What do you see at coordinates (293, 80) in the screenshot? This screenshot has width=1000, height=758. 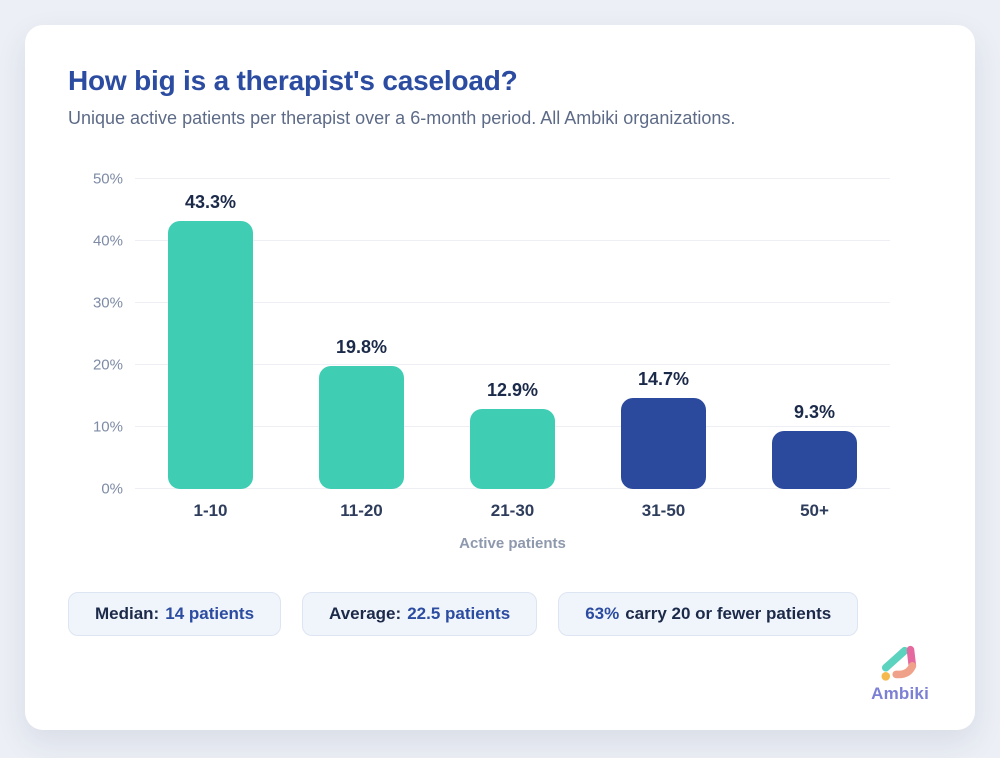 I see `page-title: How big is a therapist's caseload?` at bounding box center [293, 80].